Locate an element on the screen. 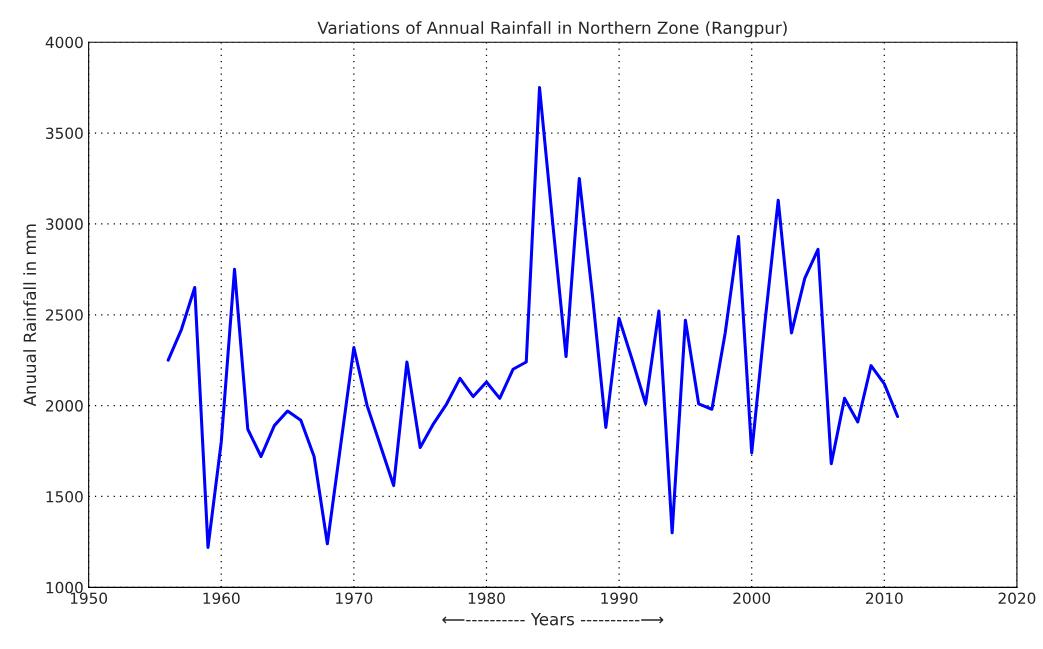  y-tick-label: 2500 is located at coordinates (64, 315).